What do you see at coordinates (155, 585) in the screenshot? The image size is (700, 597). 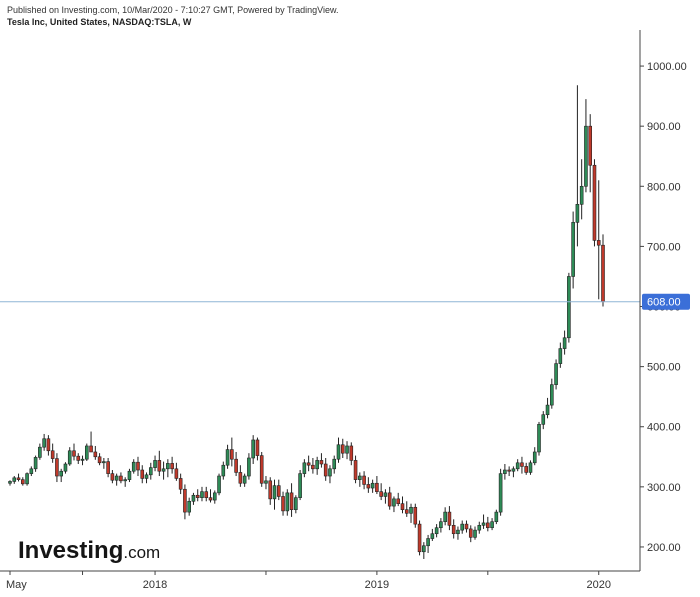 I see `x-tick-label: 2018` at bounding box center [155, 585].